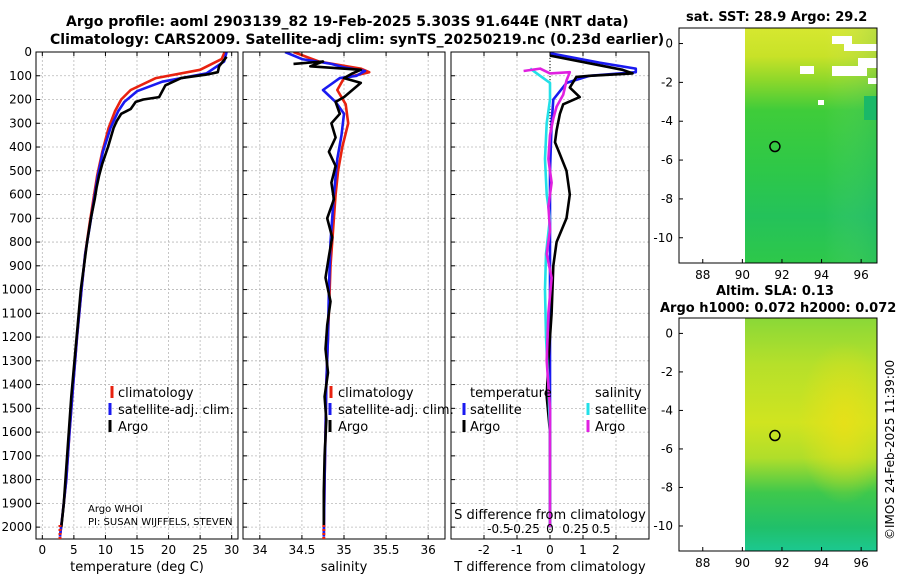 The image size is (900, 580). I want to click on series-line-argo, so click(328, 294).